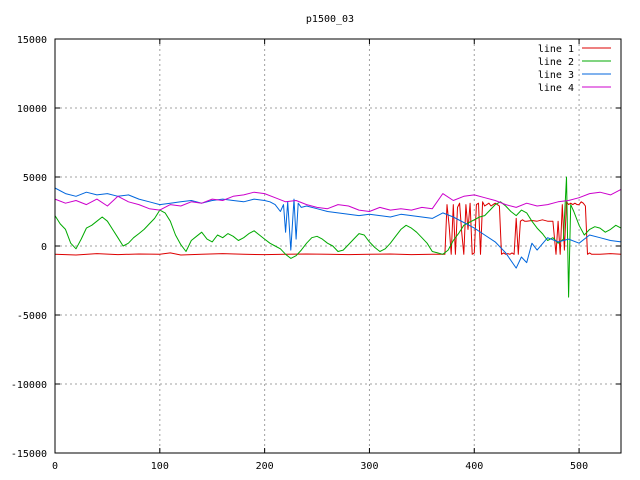 The image size is (640, 480). I want to click on legend-label: line 4, so click(556, 88).